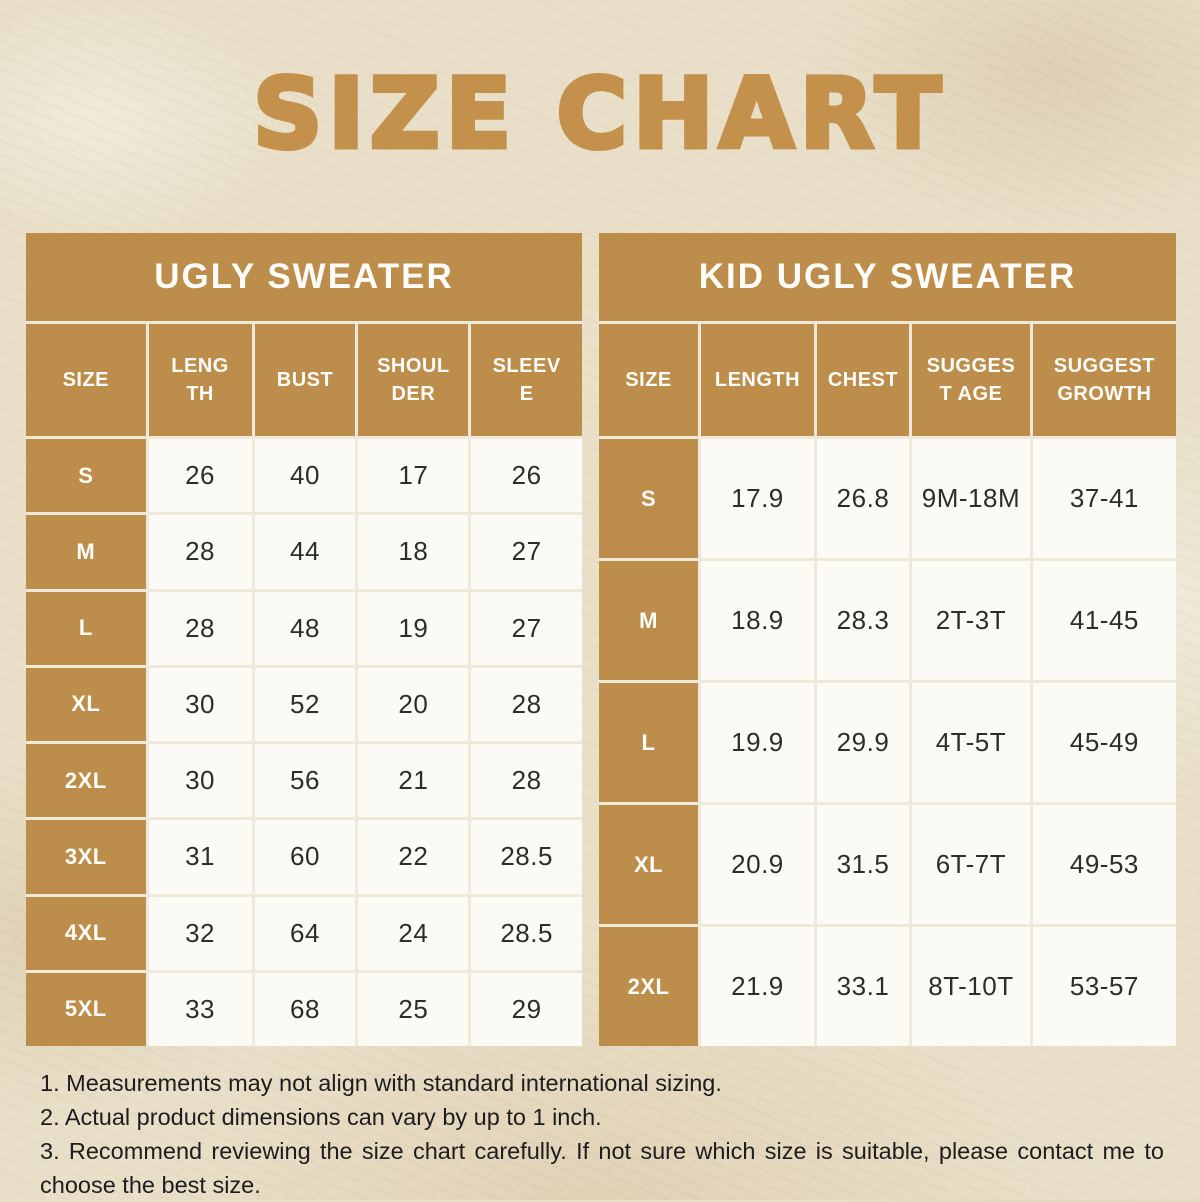 This screenshot has width=1200, height=1202. Describe the element at coordinates (971, 620) in the screenshot. I see `cell-value: 2T-3T` at that location.